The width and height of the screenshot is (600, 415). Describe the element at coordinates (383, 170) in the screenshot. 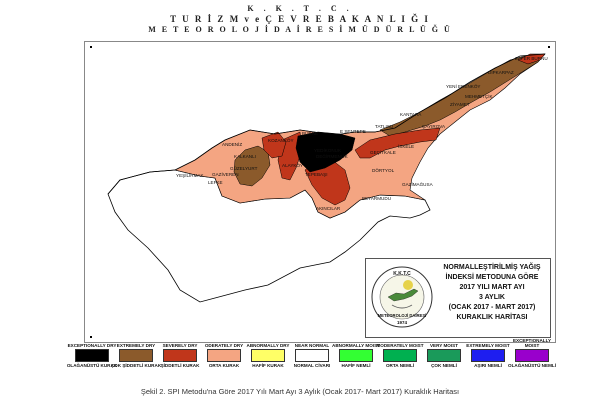

I see `place-label: DÖRTYOL` at that location.